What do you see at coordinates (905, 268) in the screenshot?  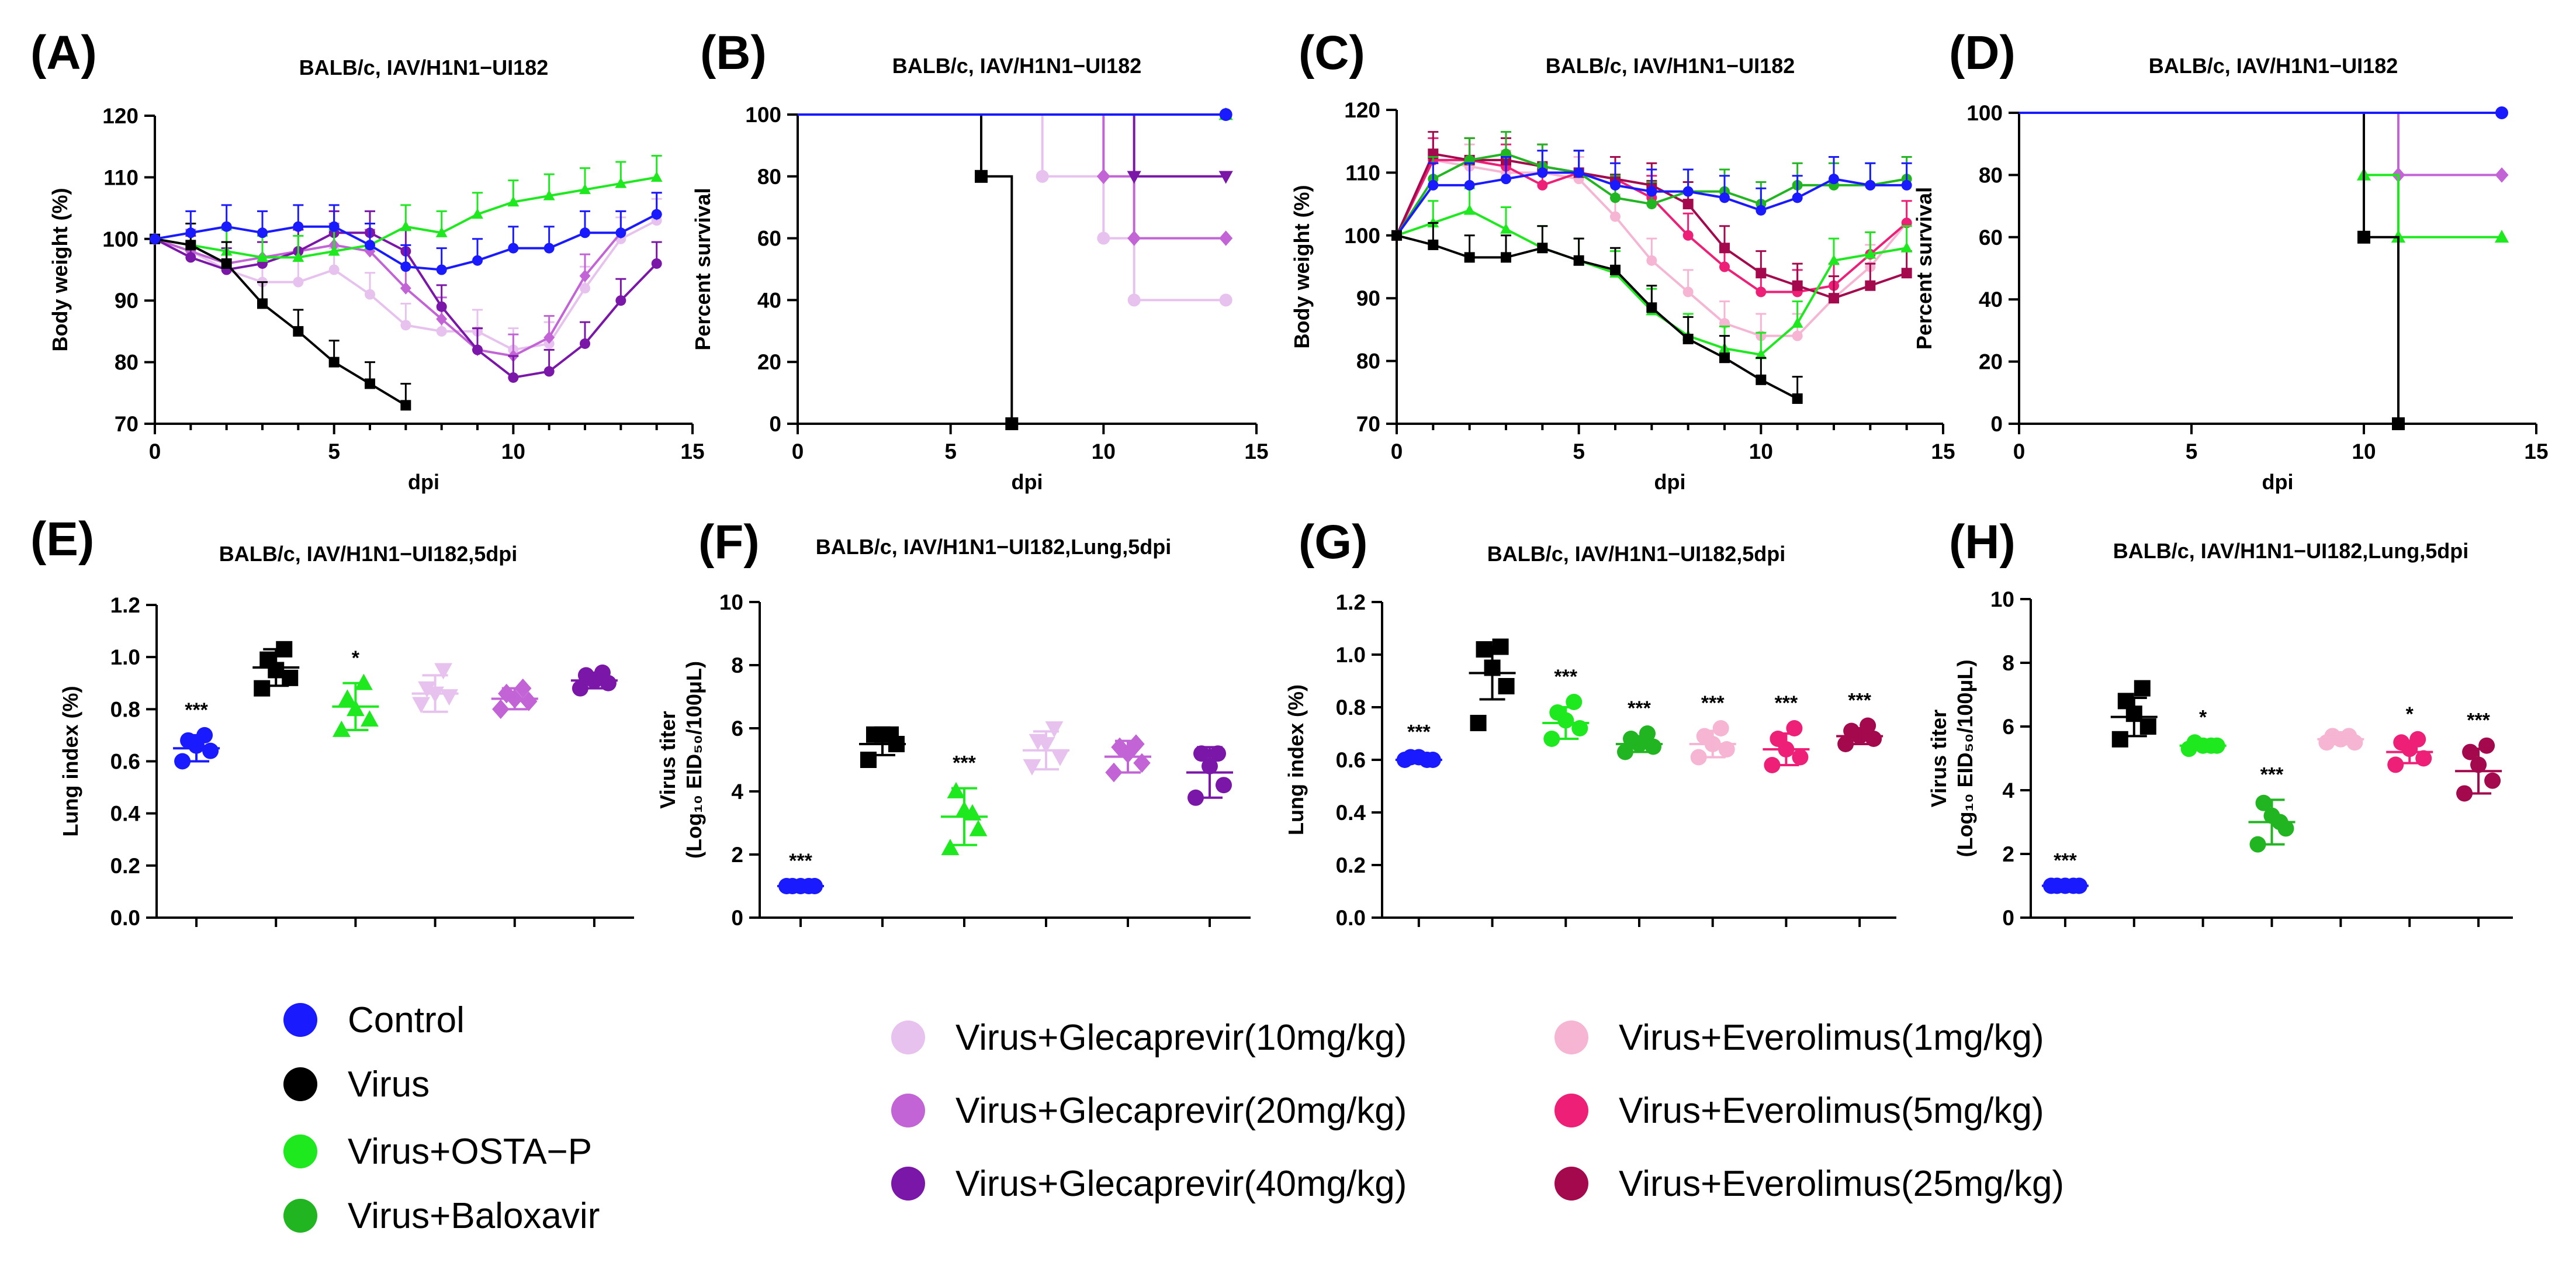 I see `panel-b-line-virus` at bounding box center [905, 268].